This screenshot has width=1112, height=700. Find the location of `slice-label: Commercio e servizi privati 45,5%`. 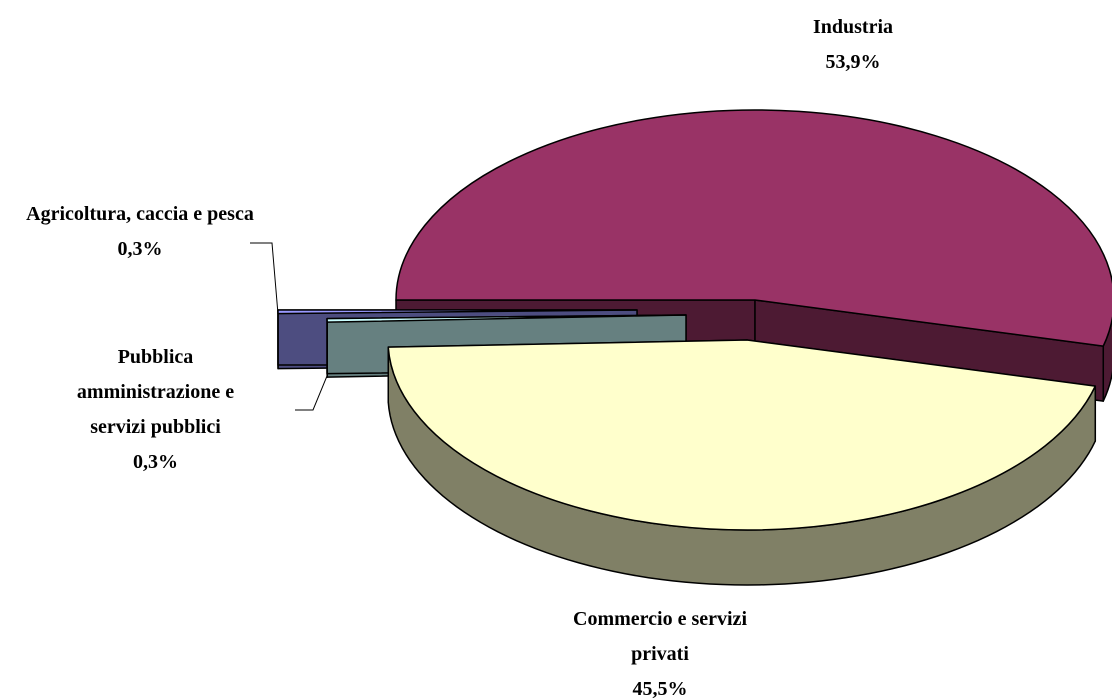

slice-label: Commercio e servizi privati 45,5% is located at coordinates (660, 651).